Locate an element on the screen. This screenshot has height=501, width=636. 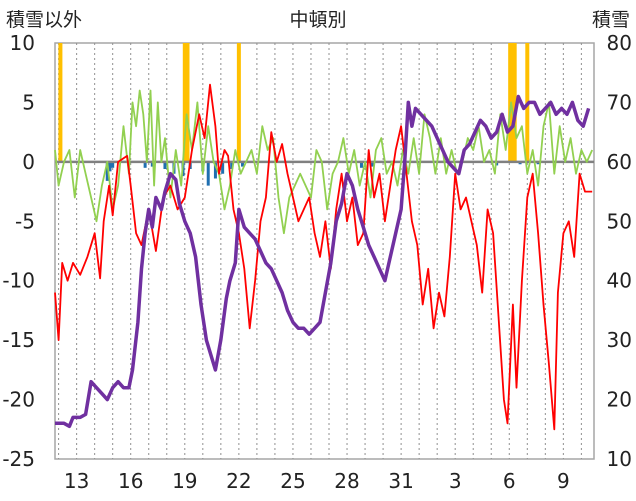
right-y-tick-label: 10 is located at coordinates (619, 459).